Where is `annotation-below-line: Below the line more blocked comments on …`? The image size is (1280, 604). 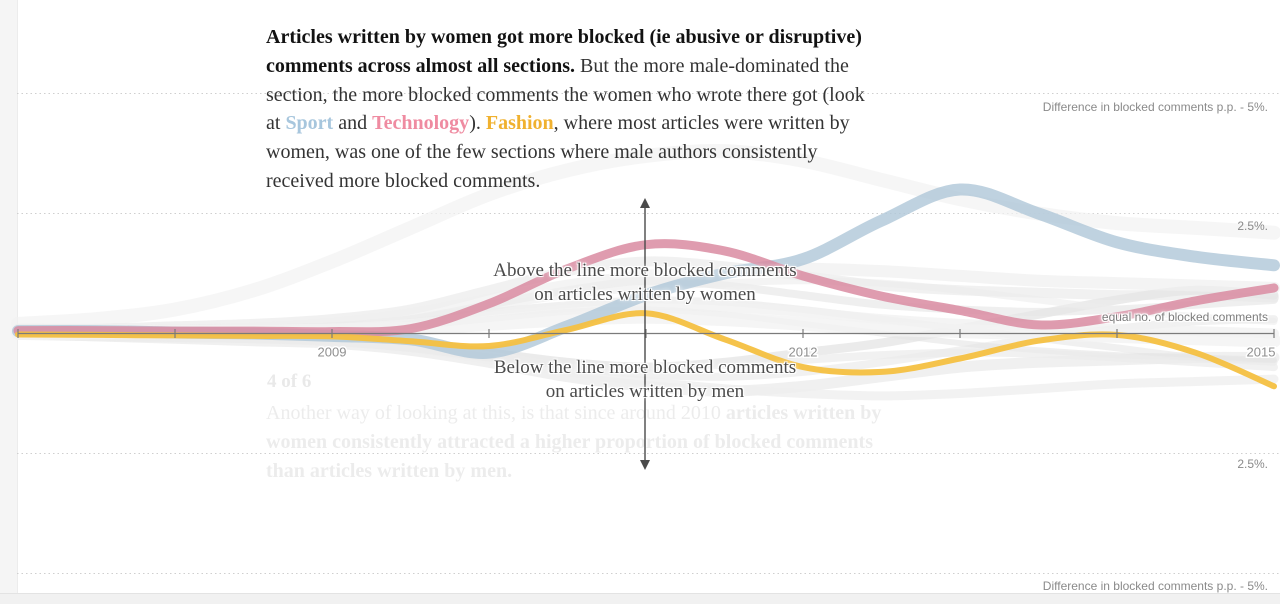
annotation-below-line: Below the line more blocked comments on … is located at coordinates (645, 380).